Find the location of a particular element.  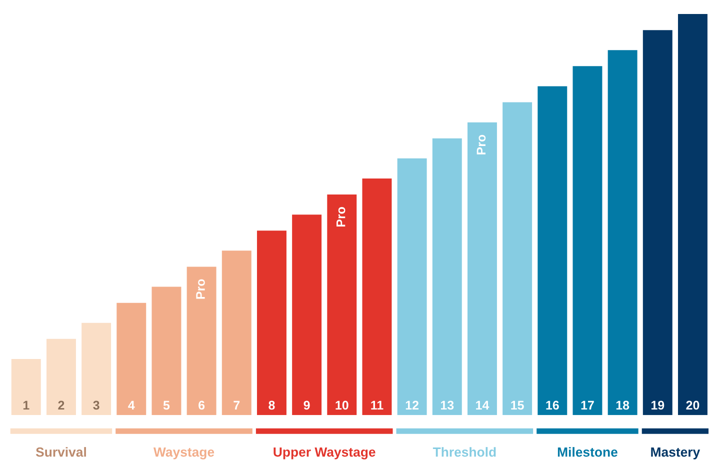

x-tick-label: 17 is located at coordinates (587, 405).